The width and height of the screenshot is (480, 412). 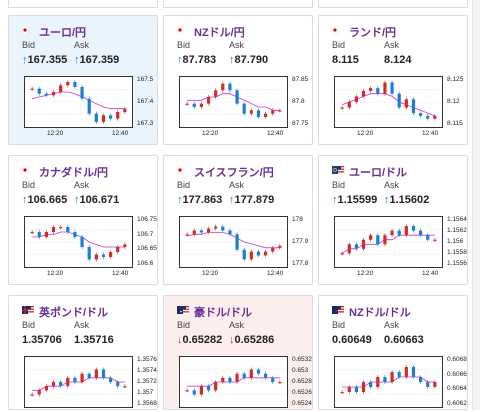 What do you see at coordinates (457, 359) in the screenshot?
I see `y-tick-label: 0.6068` at bounding box center [457, 359].